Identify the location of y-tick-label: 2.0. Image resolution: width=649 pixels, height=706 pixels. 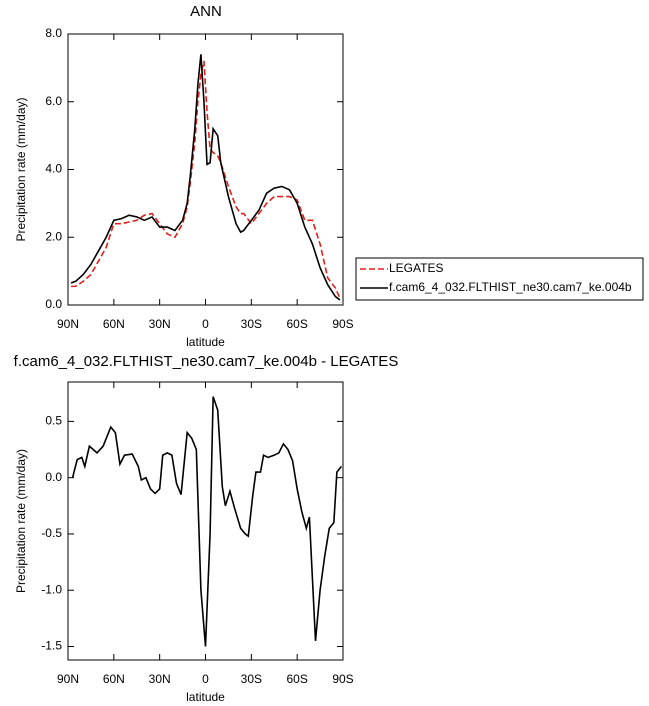
(53, 236).